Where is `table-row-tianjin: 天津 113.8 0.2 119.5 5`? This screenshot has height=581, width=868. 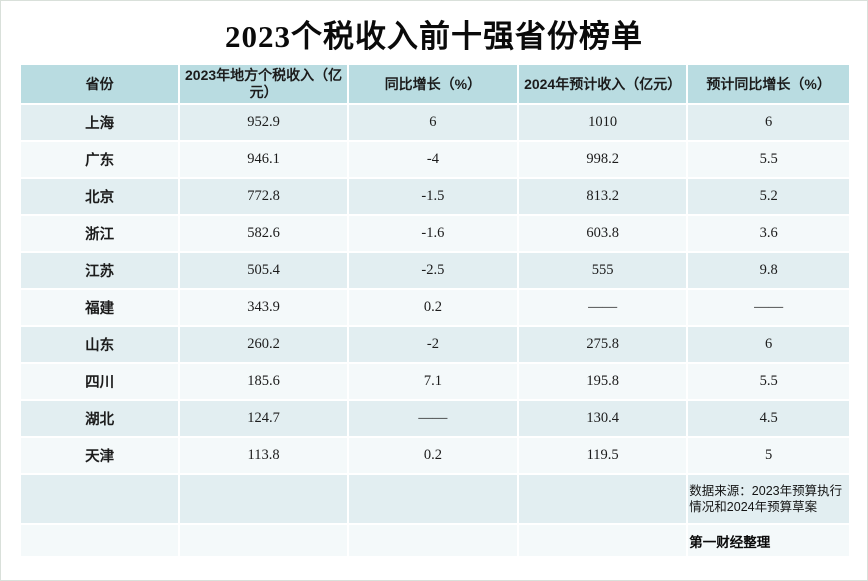 table-row-tianjin: 天津 113.8 0.2 119.5 5 is located at coordinates (434, 455).